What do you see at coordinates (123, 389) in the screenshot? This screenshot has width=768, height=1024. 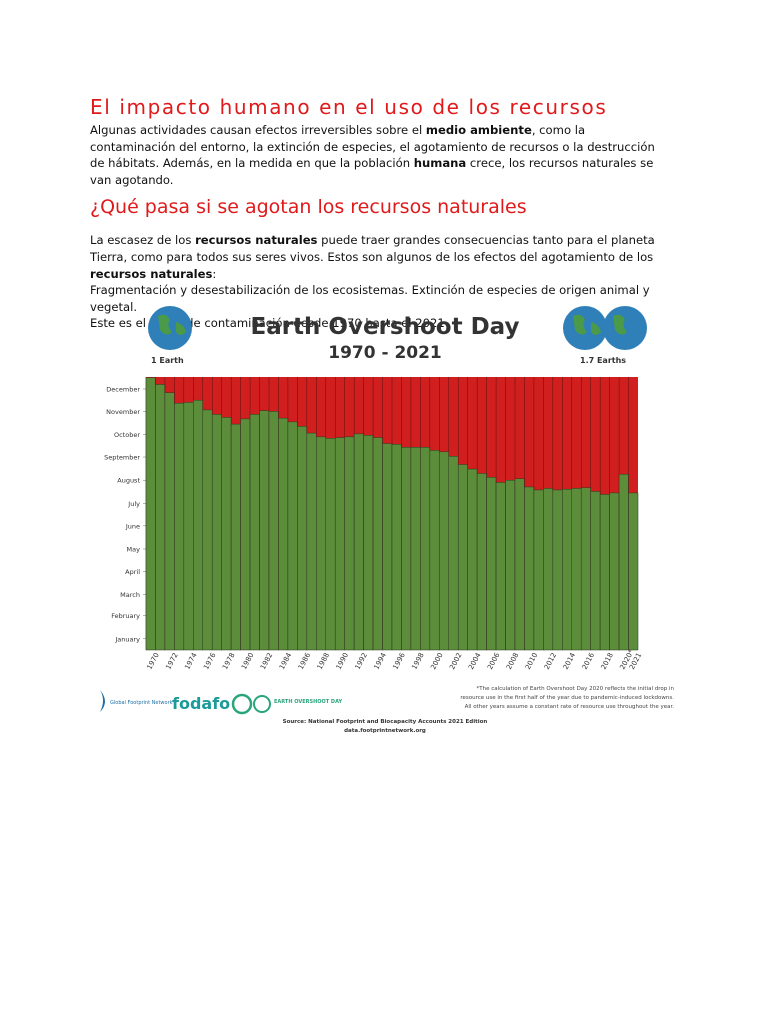 I see `y-tick-label: December` at bounding box center [123, 389].